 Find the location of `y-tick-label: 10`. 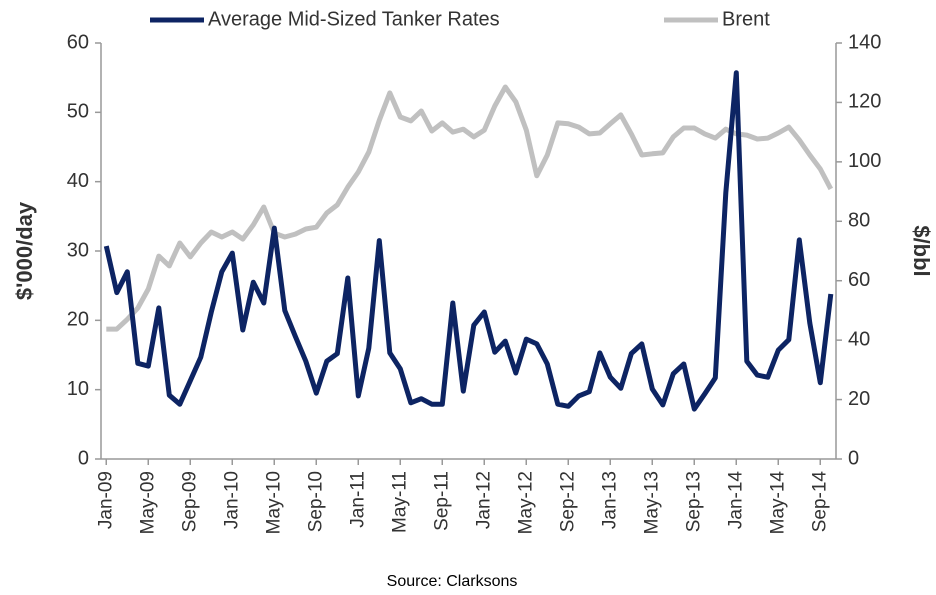

y-tick-label: 10 is located at coordinates (78, 389).